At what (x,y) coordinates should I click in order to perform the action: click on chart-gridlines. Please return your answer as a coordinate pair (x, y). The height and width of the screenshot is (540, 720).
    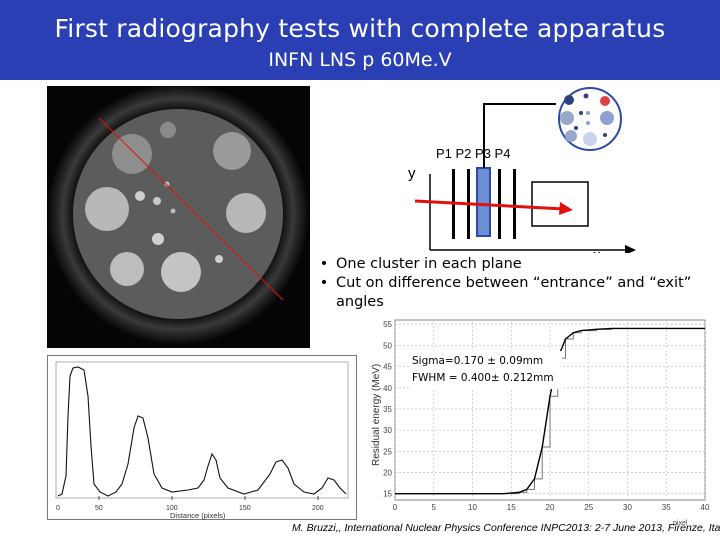
    Looking at the image, I should click on (550, 410).